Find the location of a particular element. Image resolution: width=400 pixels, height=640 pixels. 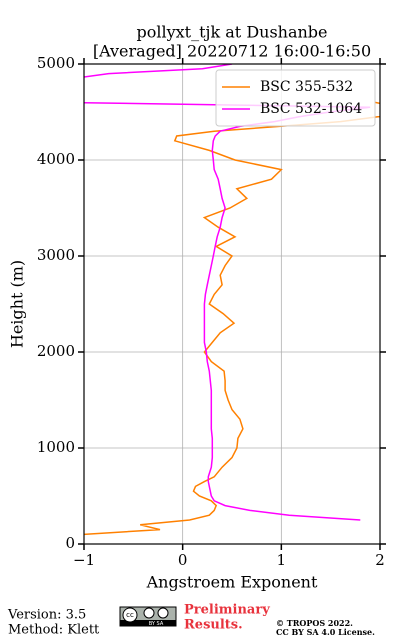

legend-label: BSC 532-1064 is located at coordinates (311, 109).